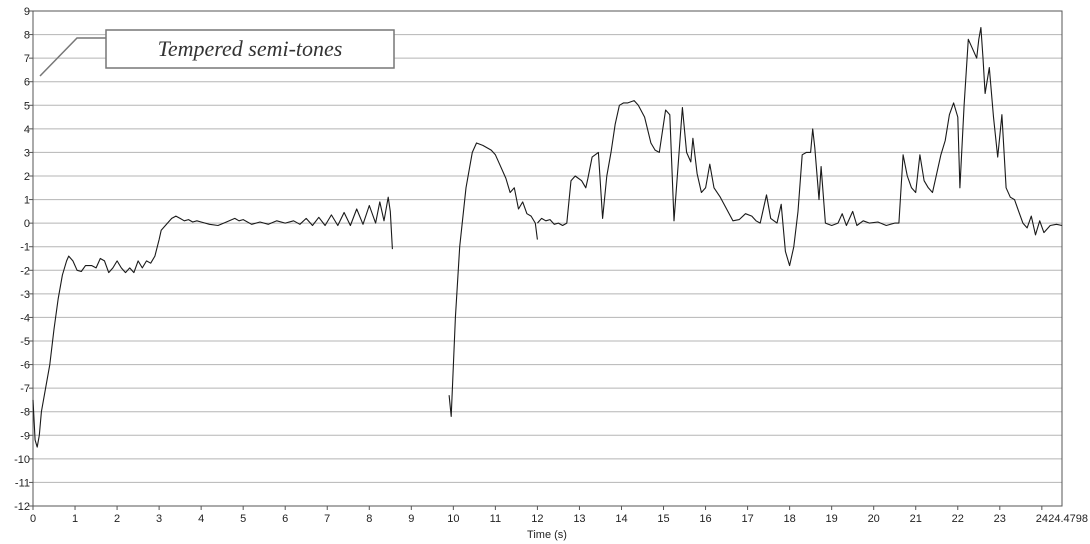 The height and width of the screenshot is (544, 1090). Describe the element at coordinates (663, 519) in the screenshot. I see `x-tick-label: 15` at that location.